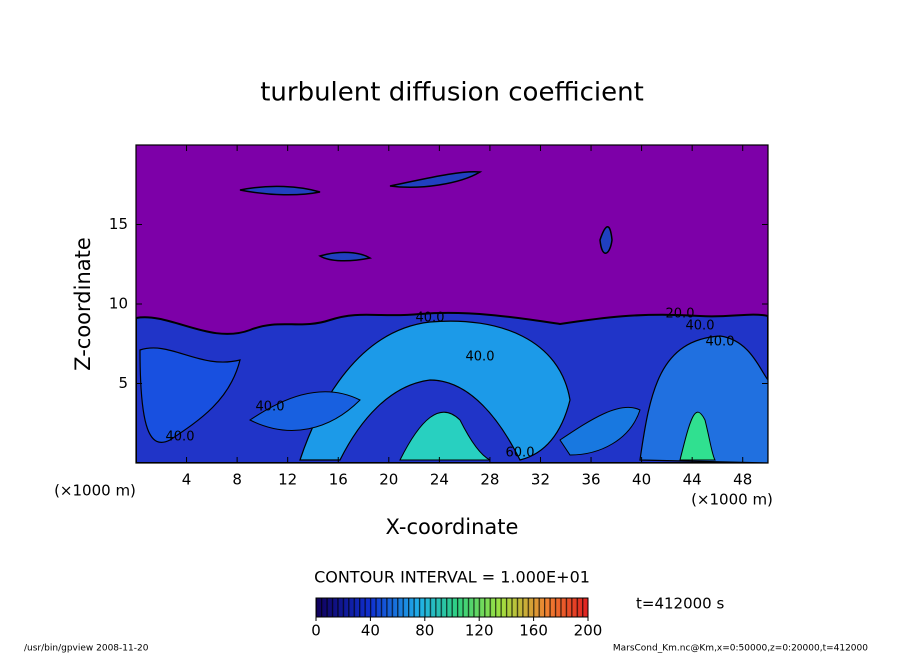 The image size is (904, 654). I want to click on x-tick-label: 40, so click(641, 480).